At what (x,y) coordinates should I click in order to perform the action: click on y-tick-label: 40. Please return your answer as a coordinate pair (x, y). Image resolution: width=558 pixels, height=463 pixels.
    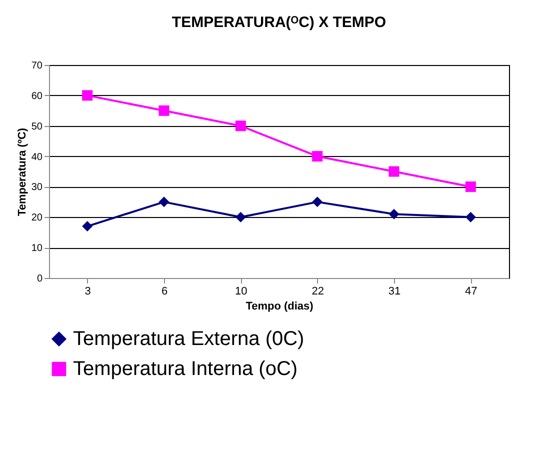
    Looking at the image, I should click on (37, 157).